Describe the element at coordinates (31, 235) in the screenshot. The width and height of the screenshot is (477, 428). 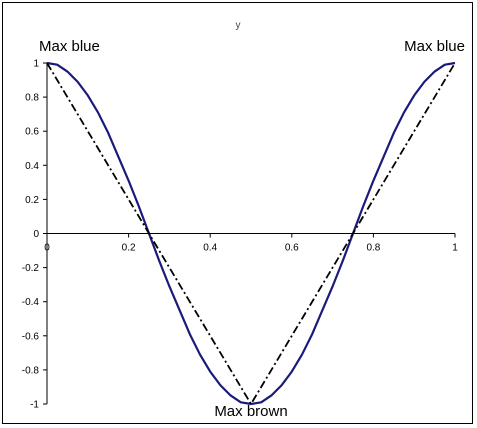
I see `y-tick-labels: 1 0.8 0.6 0.4 0.2 0 -0.2 -0.4 -0.6 -0.8 -1` at that location.